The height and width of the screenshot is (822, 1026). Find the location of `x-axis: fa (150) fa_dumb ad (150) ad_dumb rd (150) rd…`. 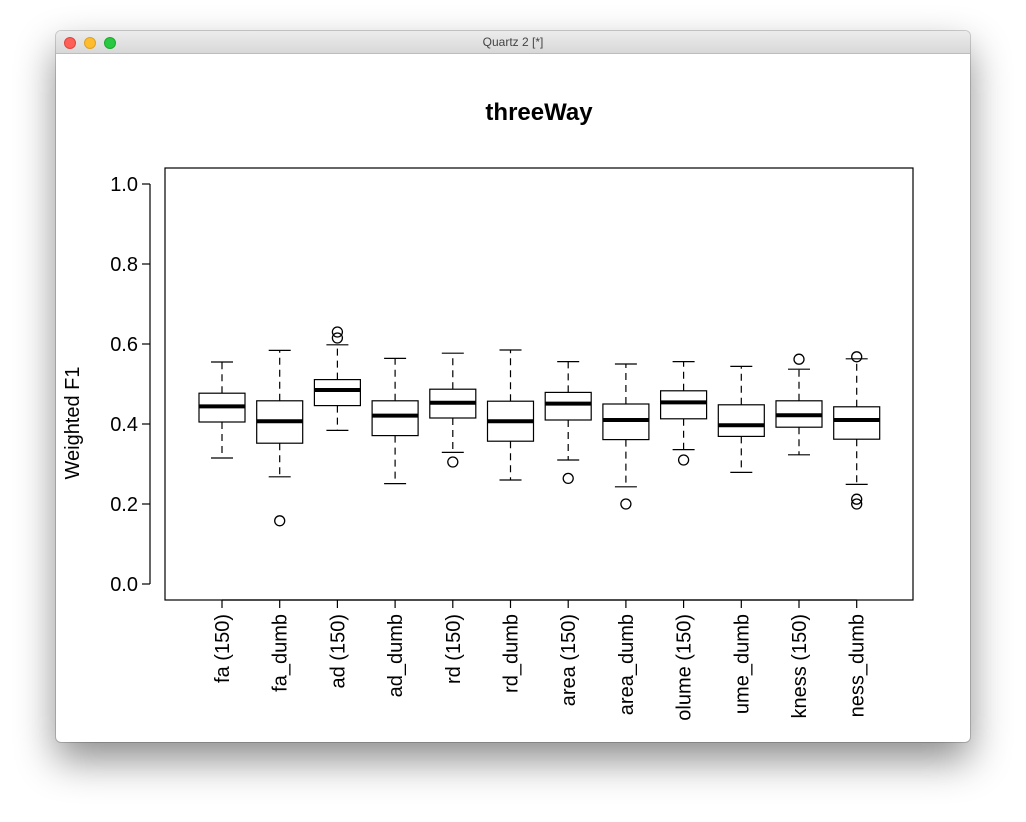

x-axis: fa (150) fa_dumb ad (150) ad_dumb rd (150) rd… is located at coordinates (540, 660).